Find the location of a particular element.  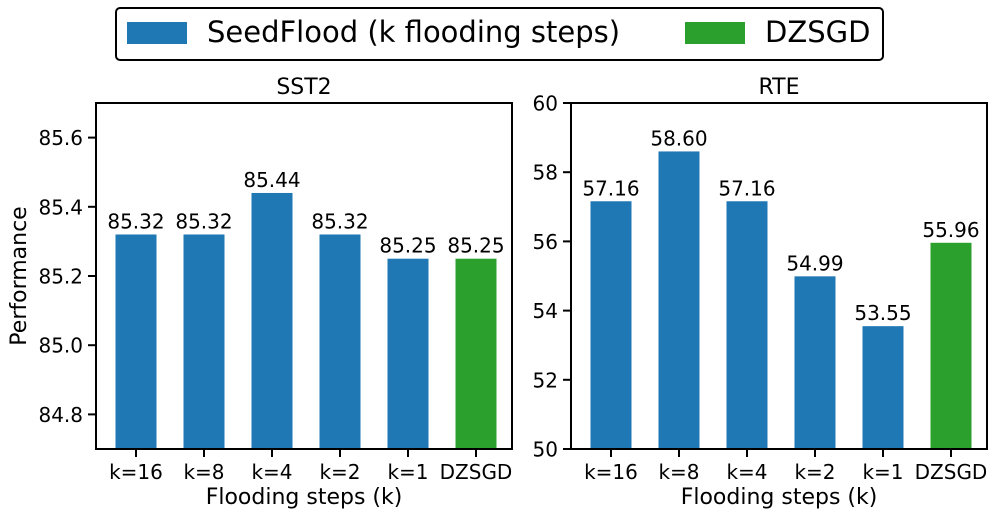

x-axis-label-rte: Flooding steps (k) is located at coordinates (779, 497).